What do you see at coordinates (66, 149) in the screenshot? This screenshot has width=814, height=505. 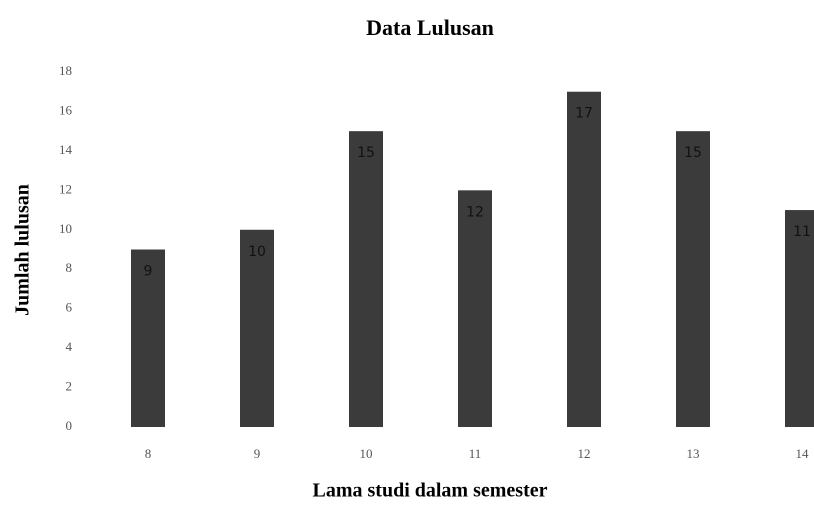 I see `y-tick-label: 14` at bounding box center [66, 149].